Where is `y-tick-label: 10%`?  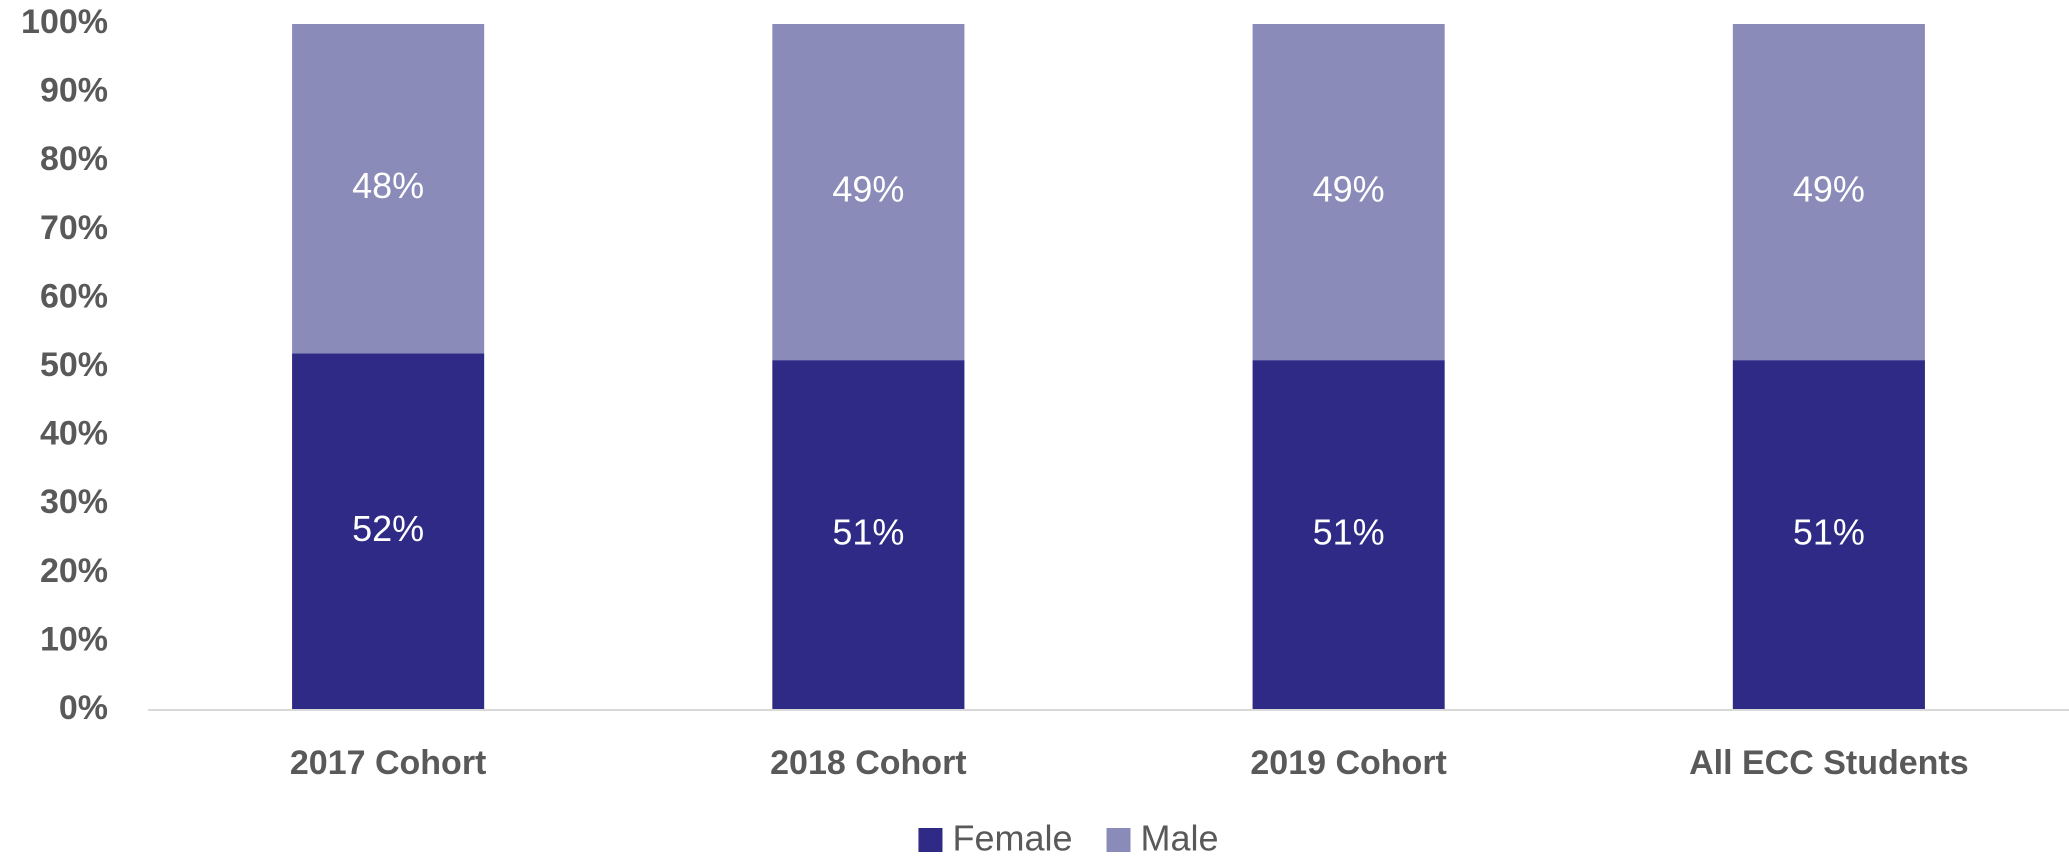
y-tick-label: 10% is located at coordinates (74, 639).